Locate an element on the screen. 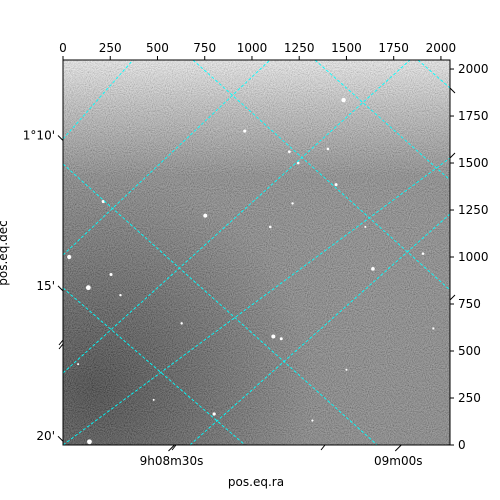  right-tick-label: 0 is located at coordinates (462, 445).